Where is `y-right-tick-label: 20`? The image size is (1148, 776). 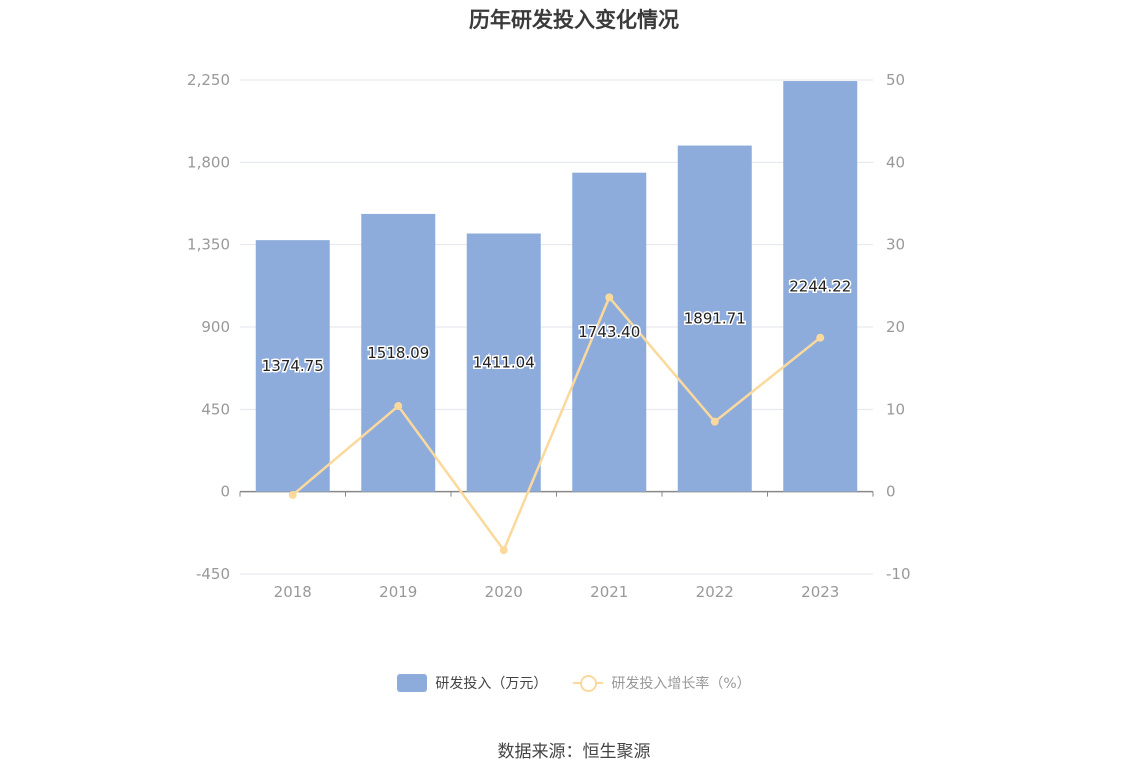 y-right-tick-label: 20 is located at coordinates (895, 327).